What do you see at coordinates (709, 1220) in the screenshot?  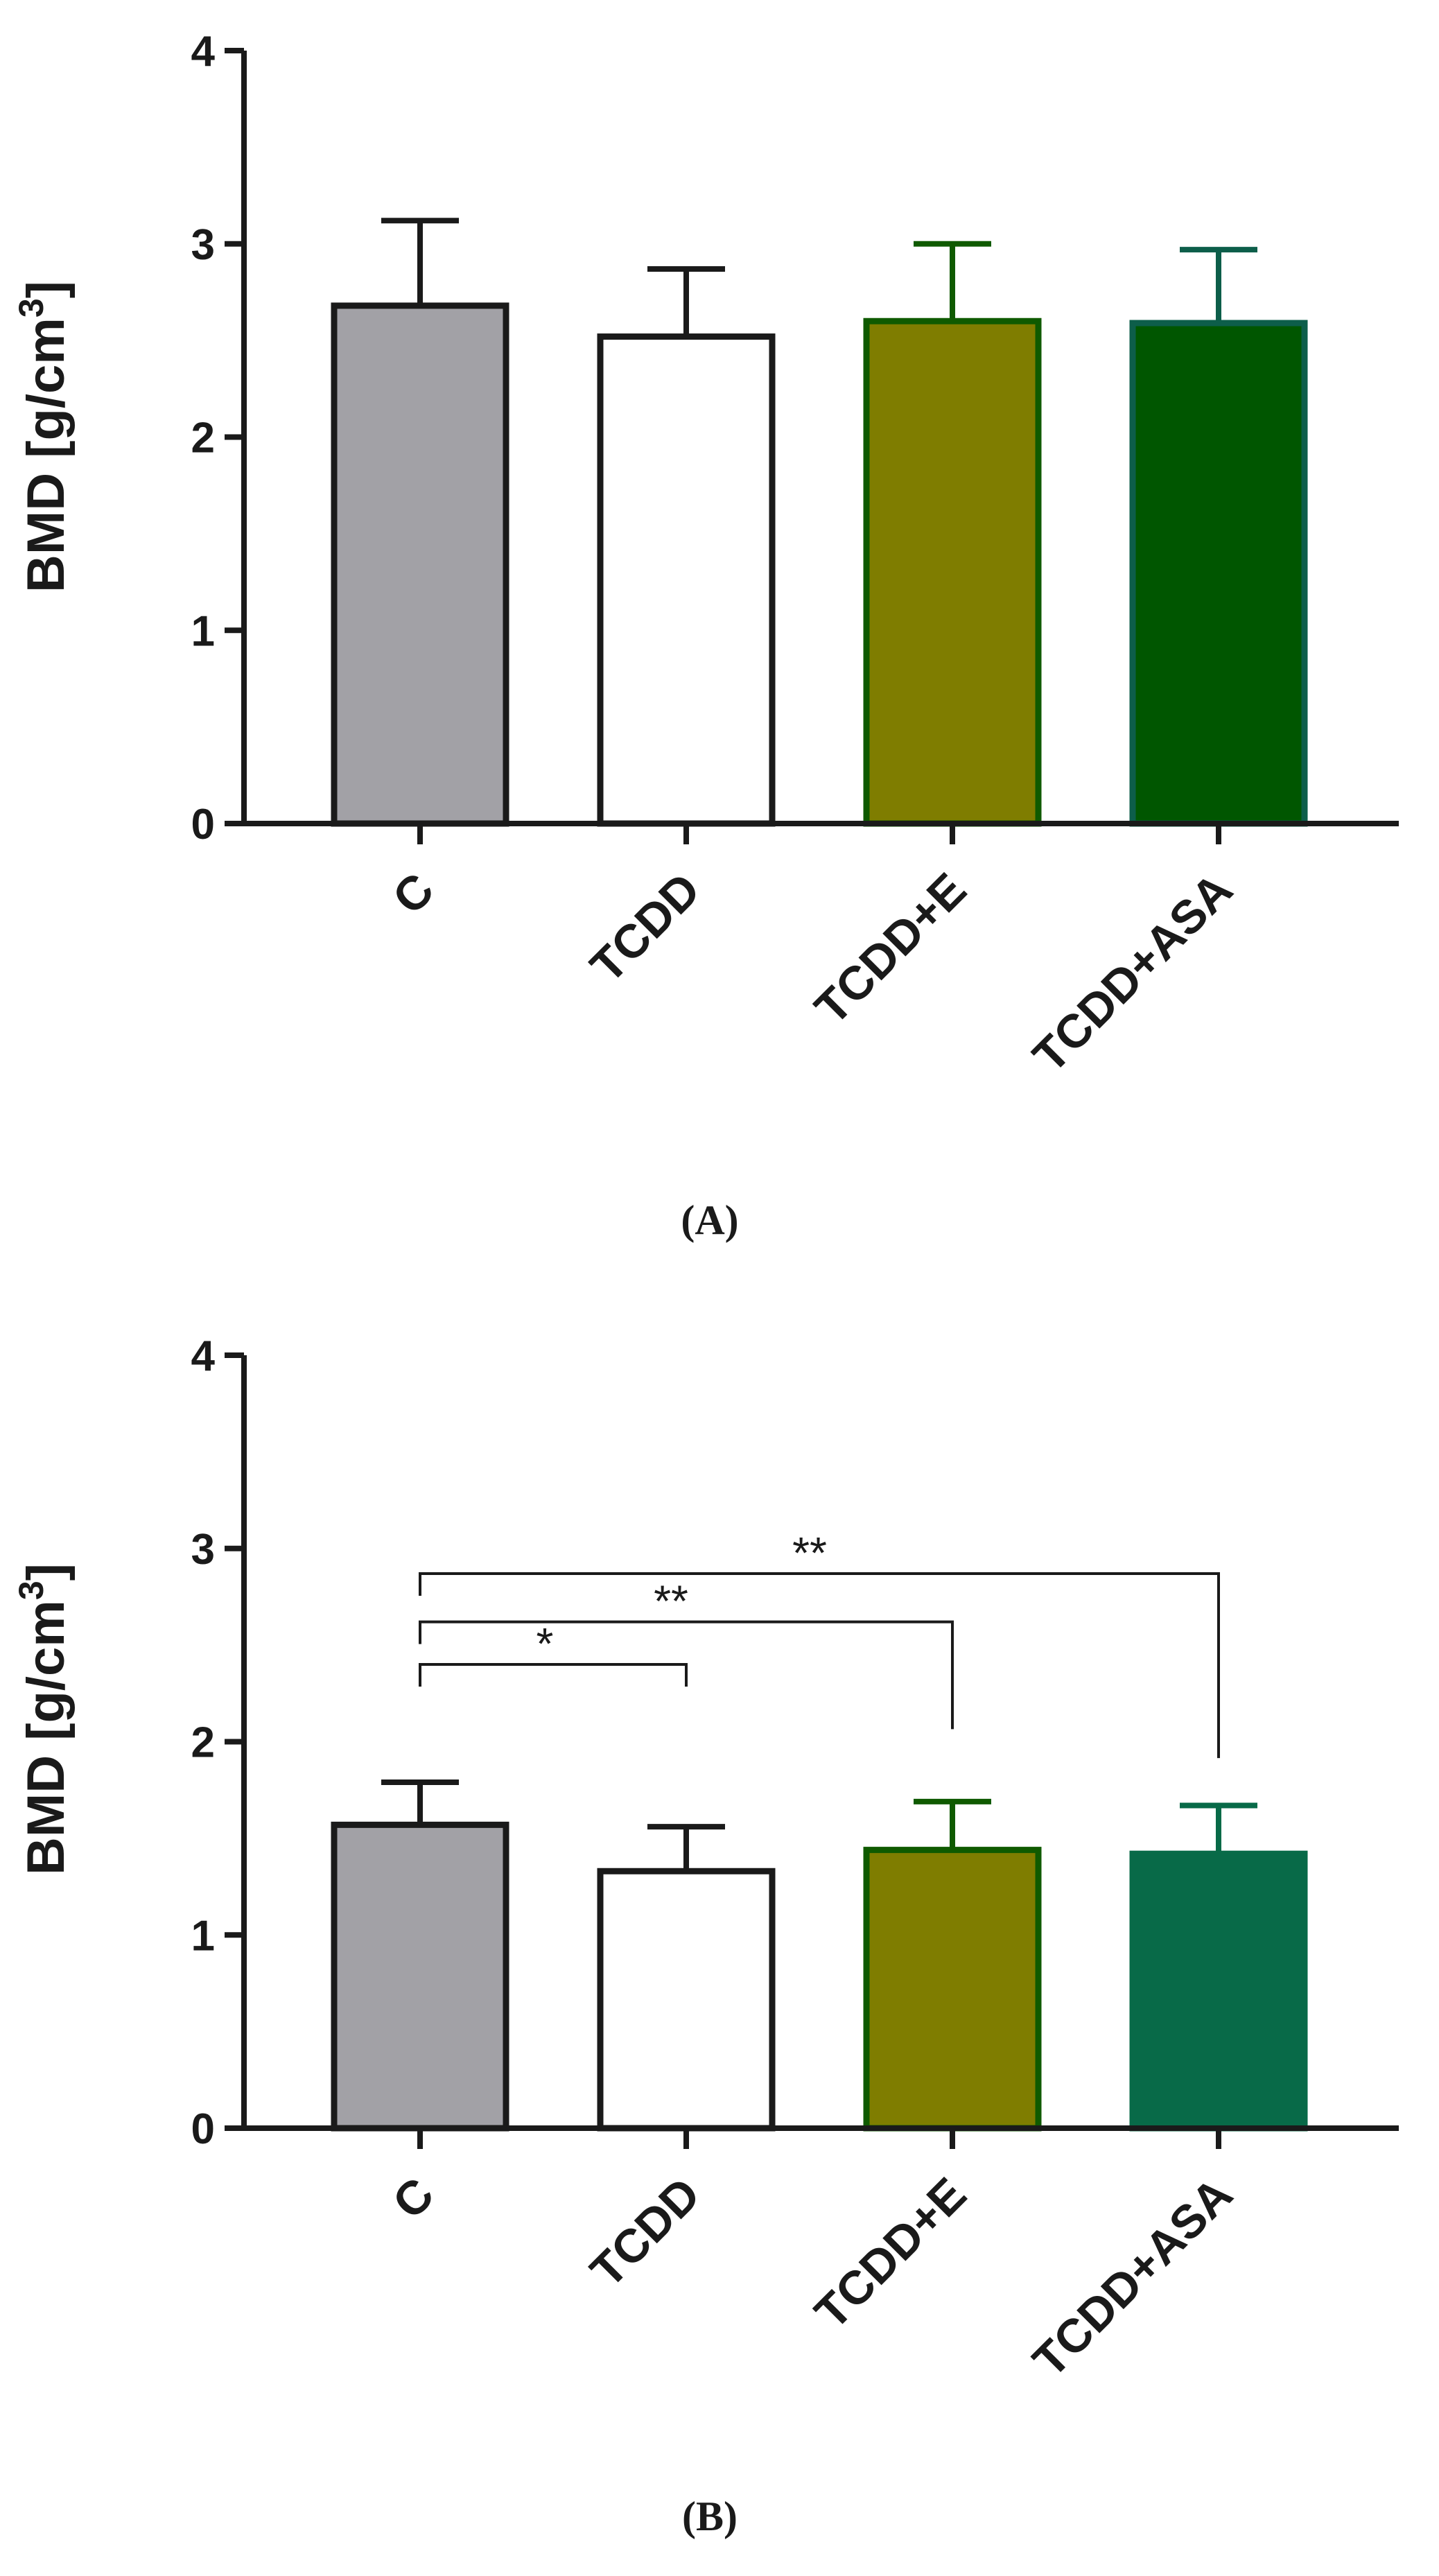 I see `panel-label: (A)` at bounding box center [709, 1220].